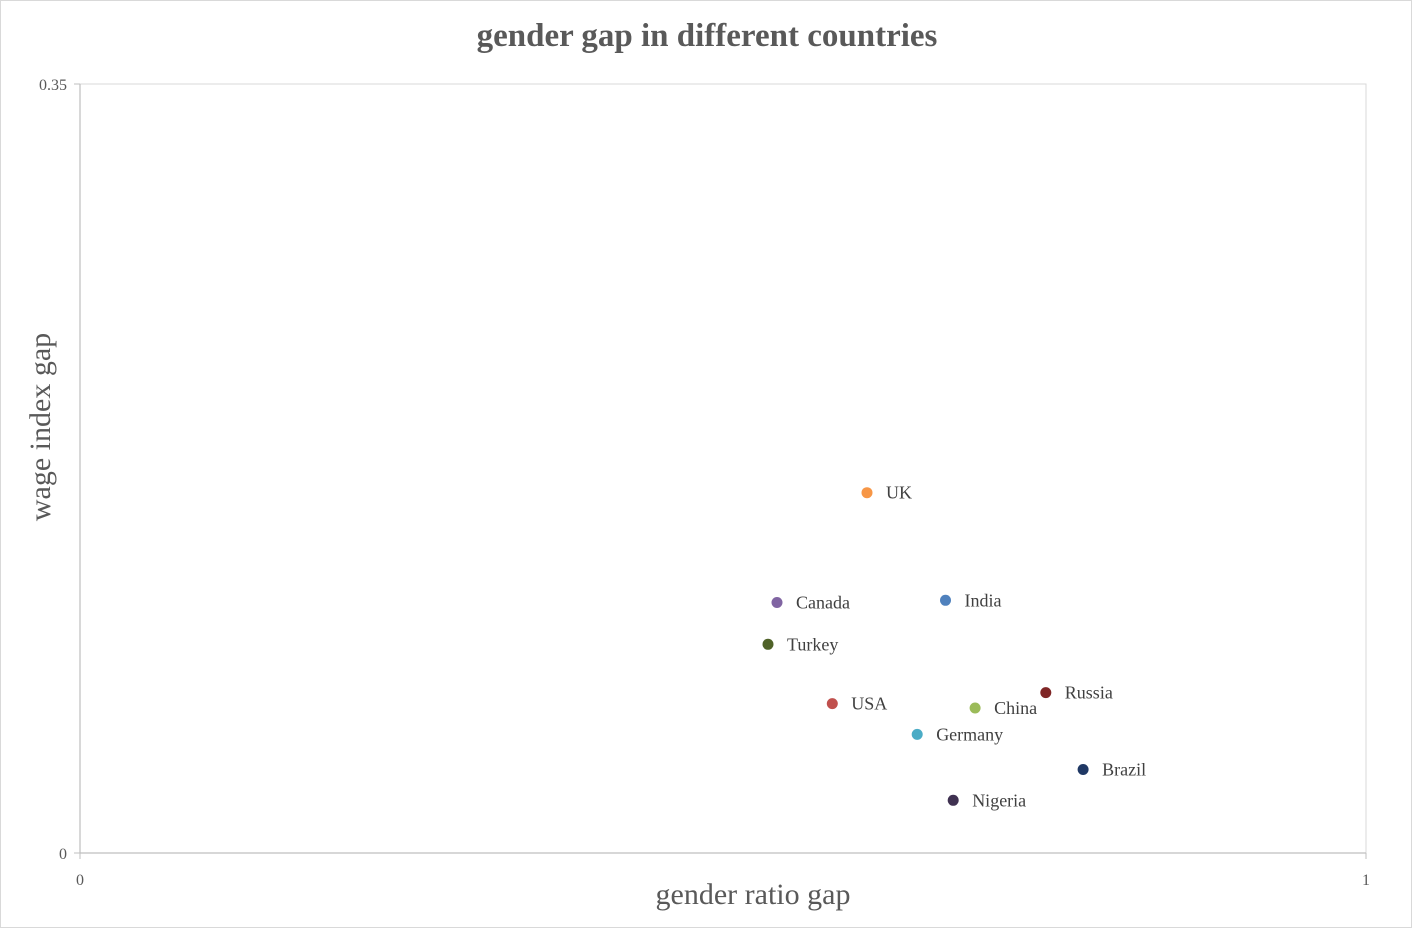 This screenshot has width=1412, height=928. I want to click on y-tick-label-min: 0, so click(63, 854).